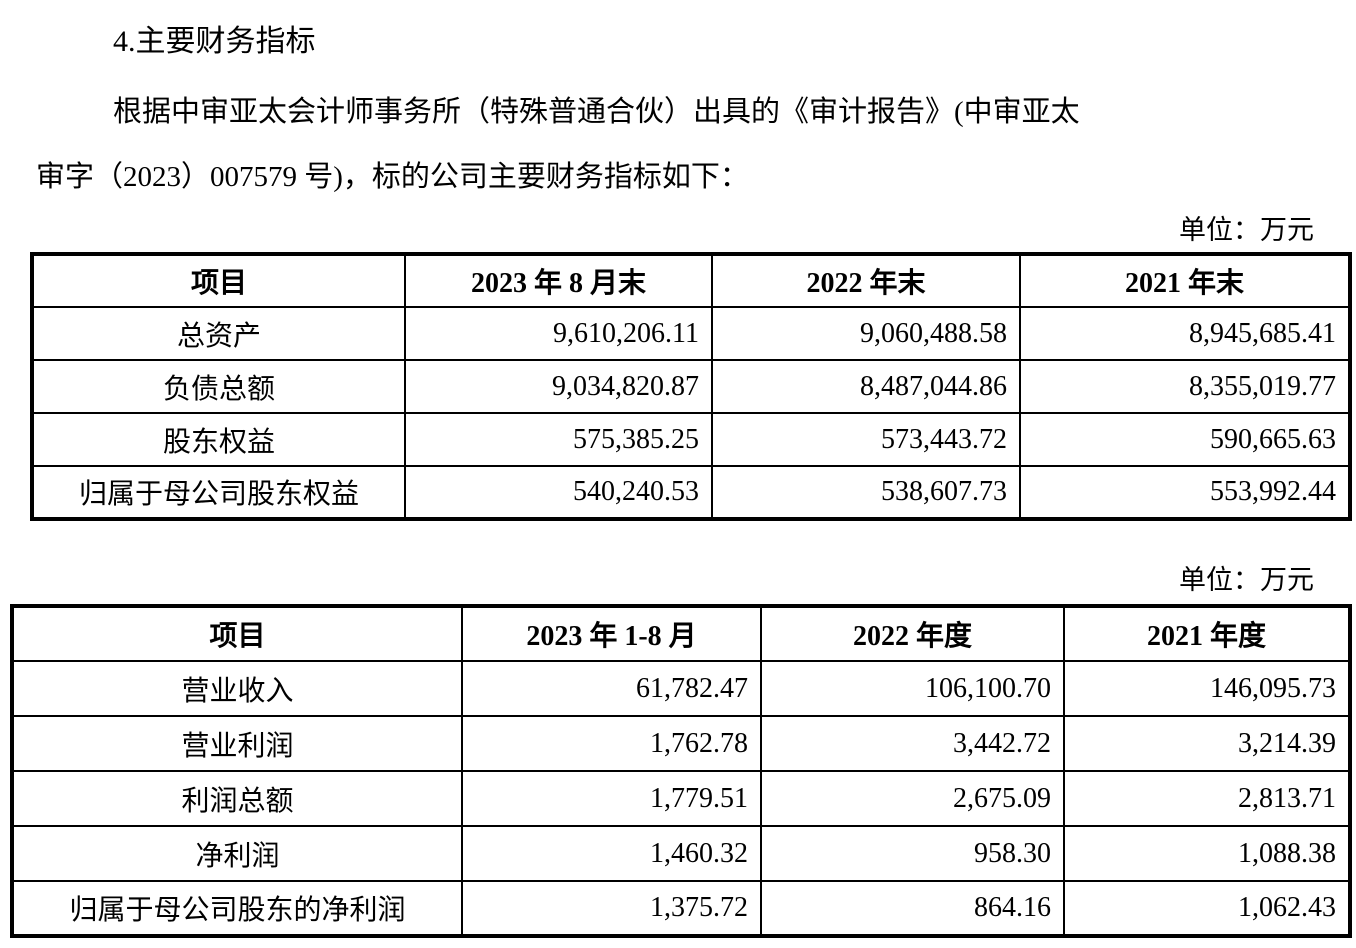 The height and width of the screenshot is (948, 1356). What do you see at coordinates (1185, 333) in the screenshot?
I see `table-cell-value: 8,945,685.41` at bounding box center [1185, 333].